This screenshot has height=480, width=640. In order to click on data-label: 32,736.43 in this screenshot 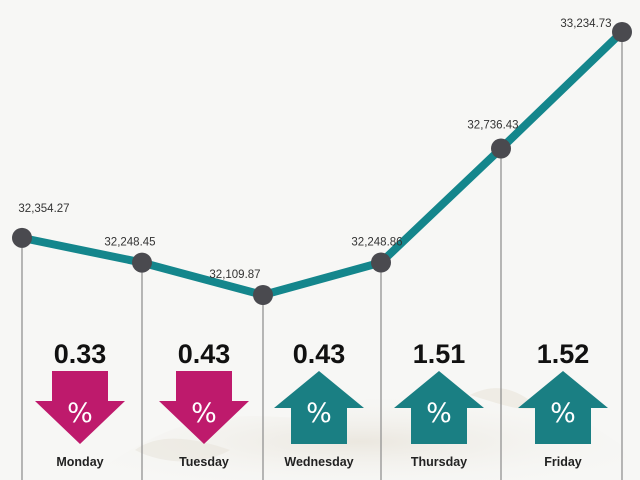, I will do `click(492, 126)`.